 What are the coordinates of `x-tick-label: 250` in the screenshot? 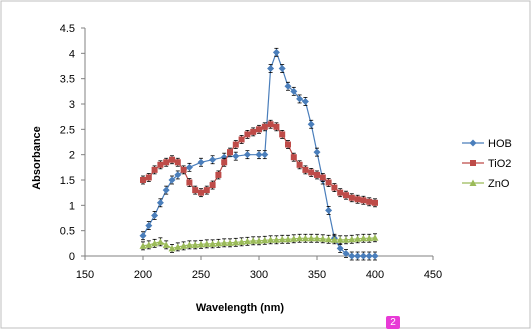 It's located at (201, 275).